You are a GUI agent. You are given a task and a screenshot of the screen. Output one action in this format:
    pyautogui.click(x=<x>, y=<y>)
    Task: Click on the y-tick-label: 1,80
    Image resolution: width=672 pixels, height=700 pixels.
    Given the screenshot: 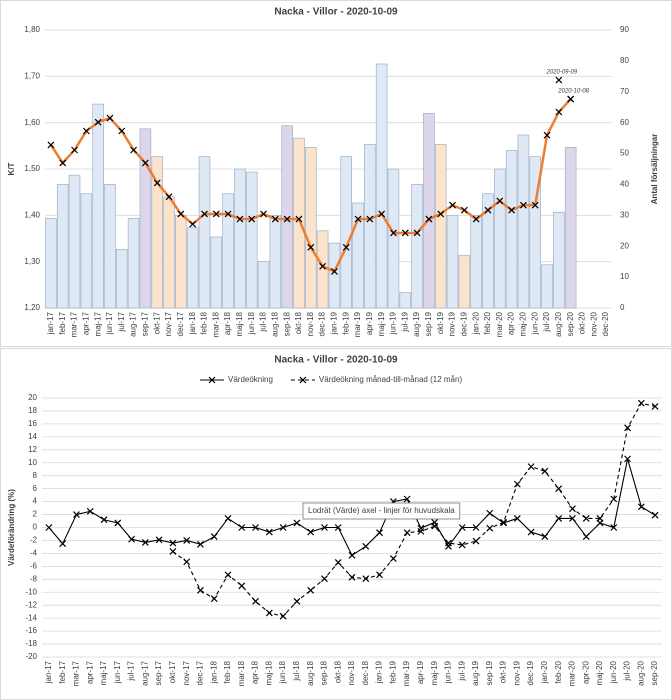 What is the action you would take?
    pyautogui.click(x=32, y=29)
    